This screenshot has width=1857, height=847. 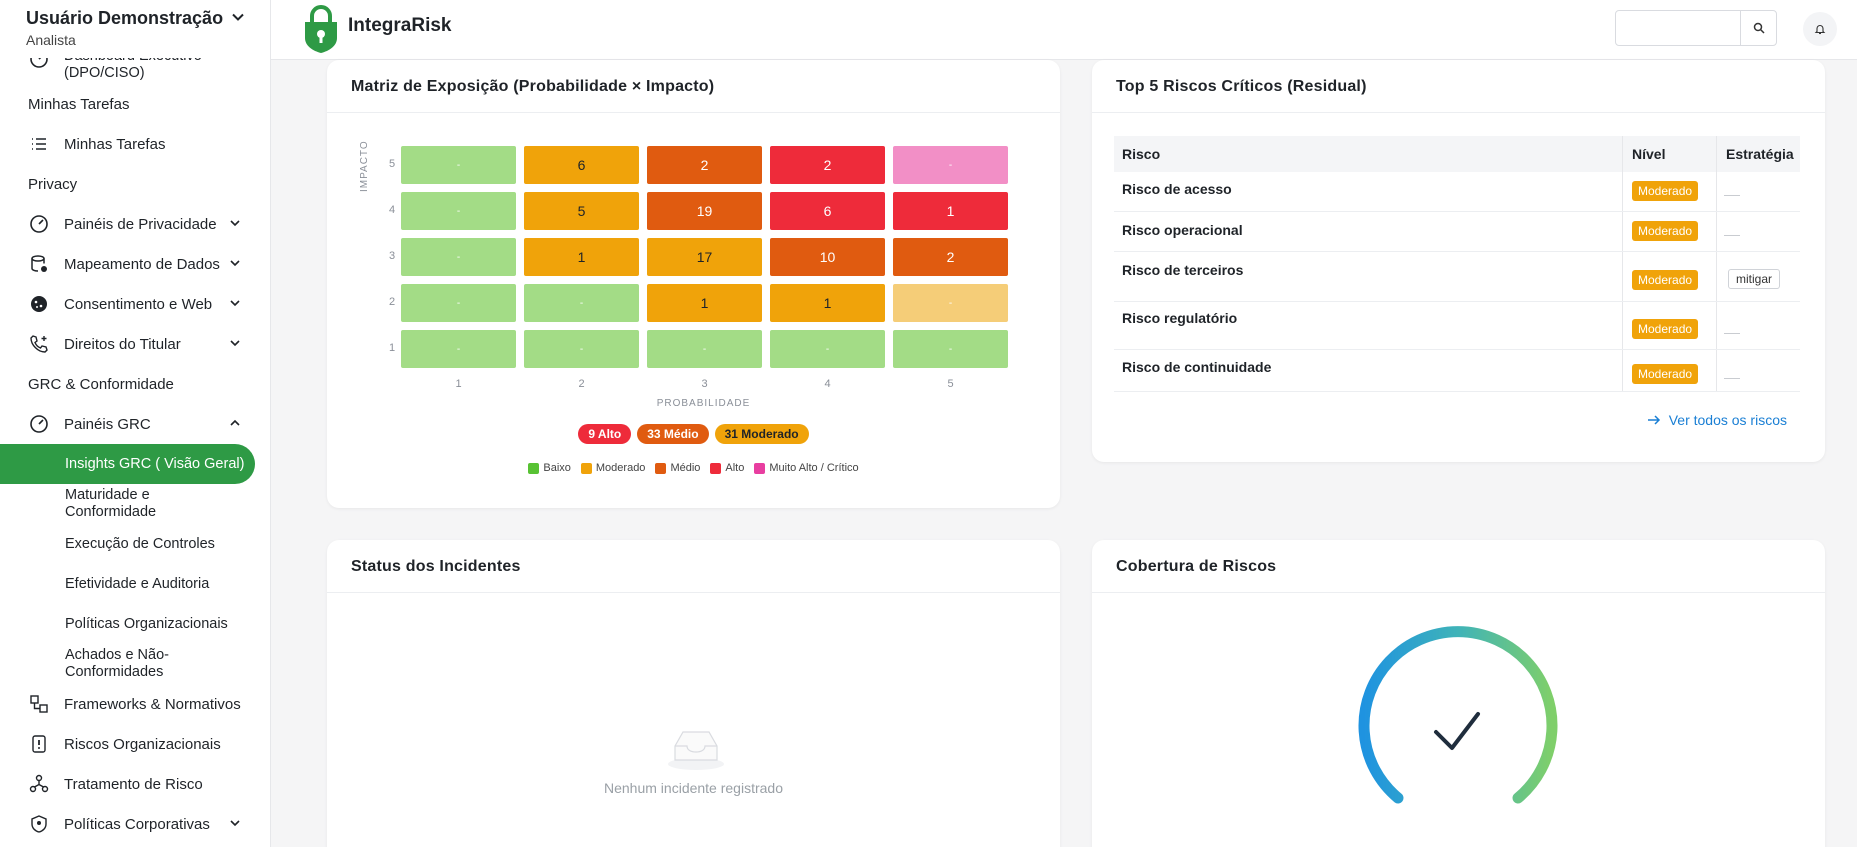 I want to click on sidebar-item-mapeamento-dados: Mapeamento de Dados, so click(x=135, y=264).